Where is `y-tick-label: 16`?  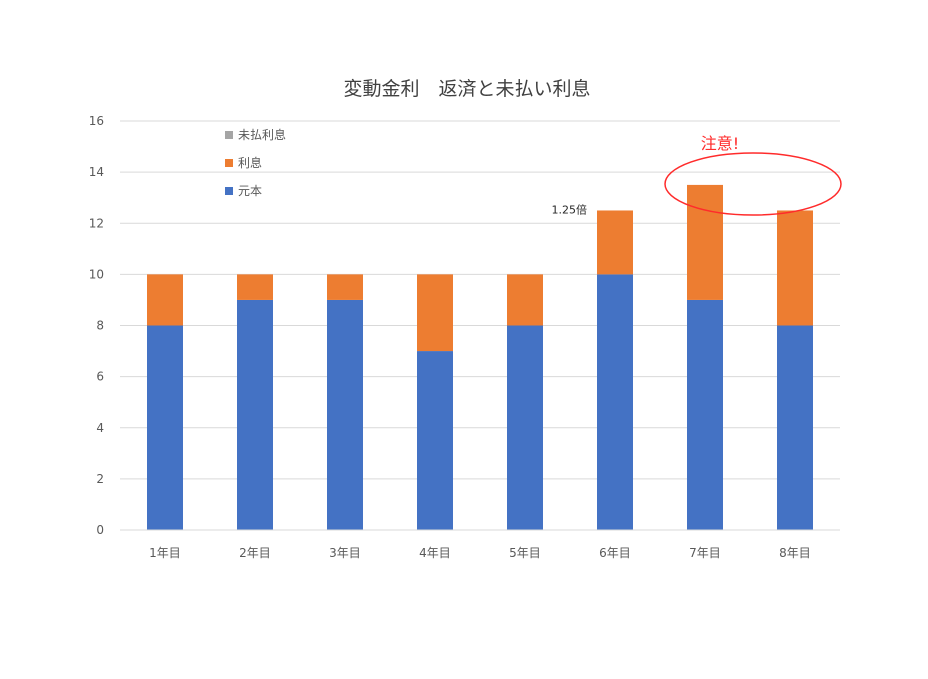 y-tick-label: 16 is located at coordinates (96, 121).